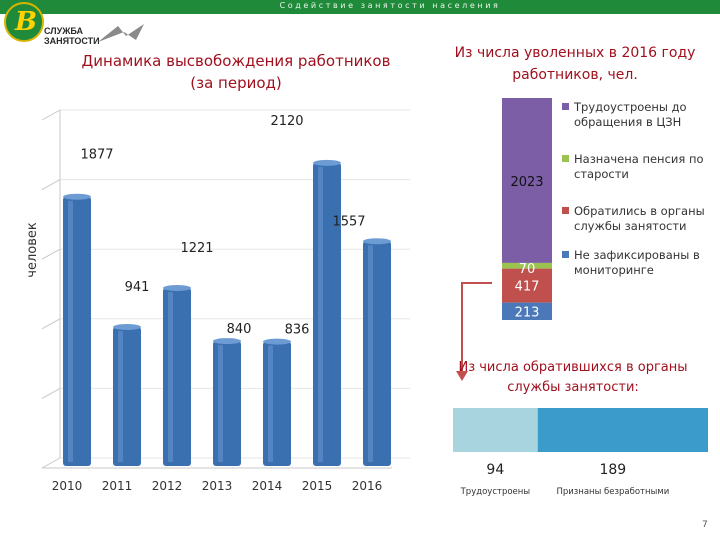 The image size is (720, 540). What do you see at coordinates (277, 341) in the screenshot?
I see `bar-top-2014` at bounding box center [277, 341].